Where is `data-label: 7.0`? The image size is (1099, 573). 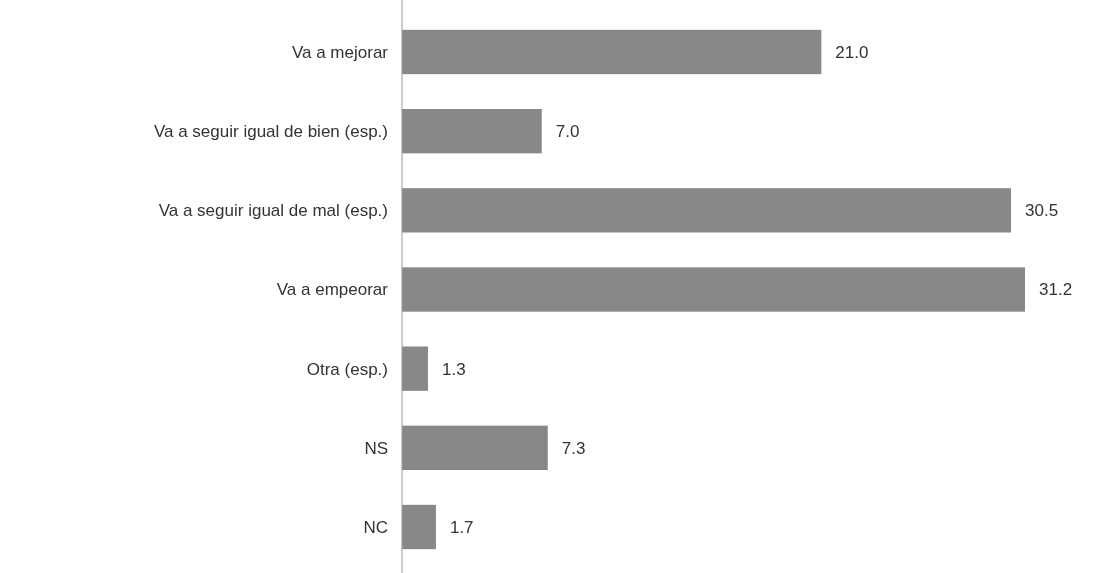 data-label: 7.0 is located at coordinates (567, 132).